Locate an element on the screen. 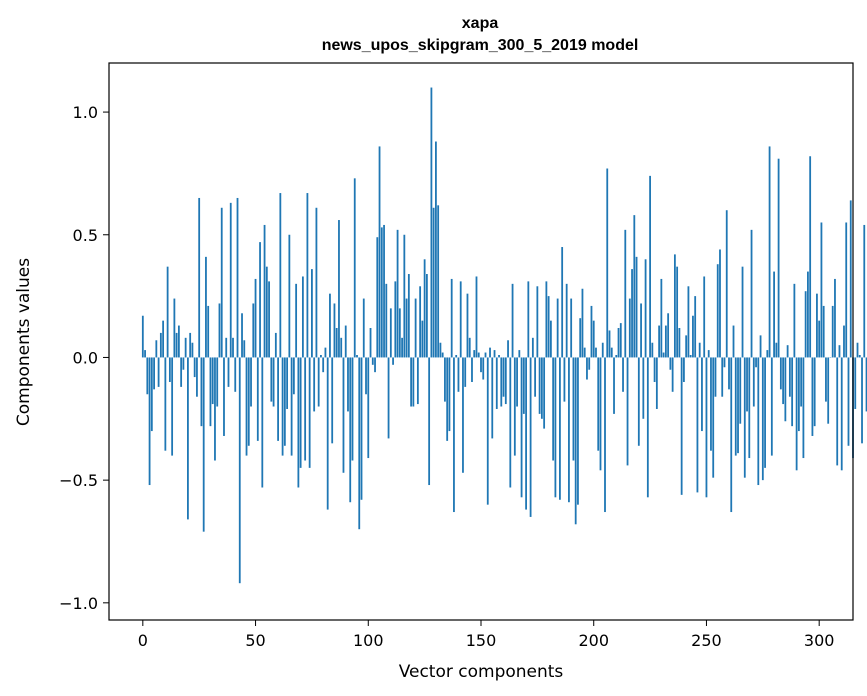 Image resolution: width=867 pixels, height=696 pixels. chart-subtitle: news_upos_skipgram_300_5_2019 model is located at coordinates (480, 45).